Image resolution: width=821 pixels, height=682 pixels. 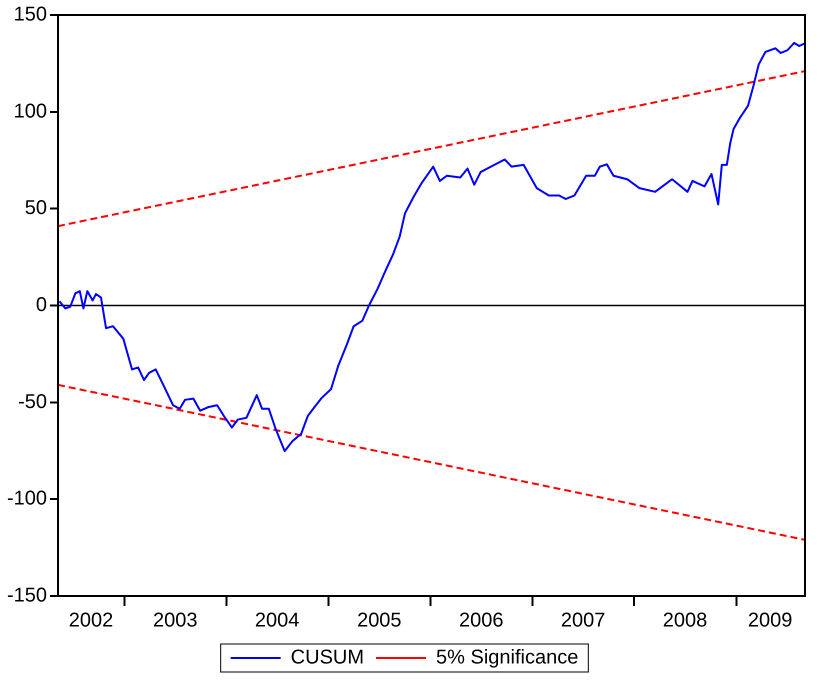 What do you see at coordinates (91, 621) in the screenshot?
I see `x-tick-label: 2002` at bounding box center [91, 621].